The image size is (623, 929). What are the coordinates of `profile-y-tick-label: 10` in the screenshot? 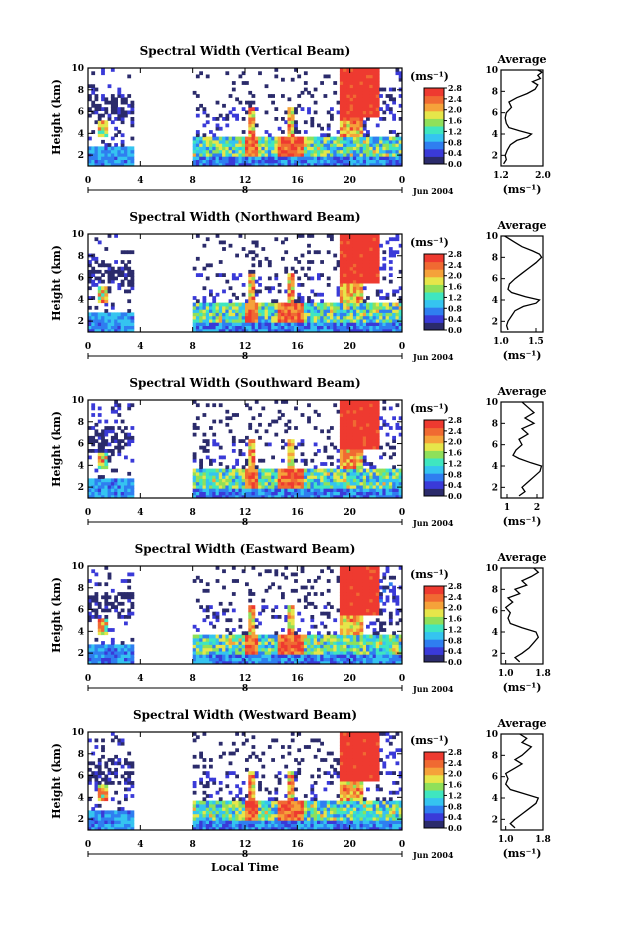 It's located at (491, 403).